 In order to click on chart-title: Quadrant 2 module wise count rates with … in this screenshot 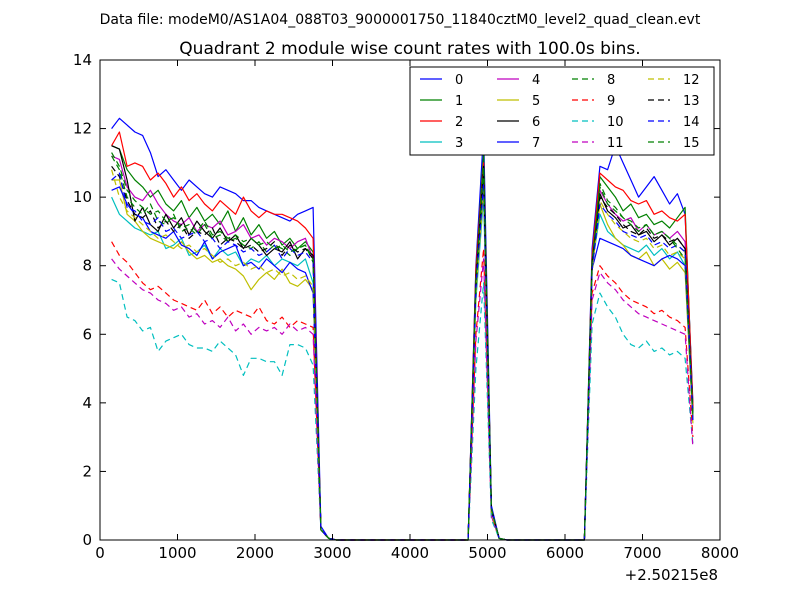, I will do `click(409, 49)`.